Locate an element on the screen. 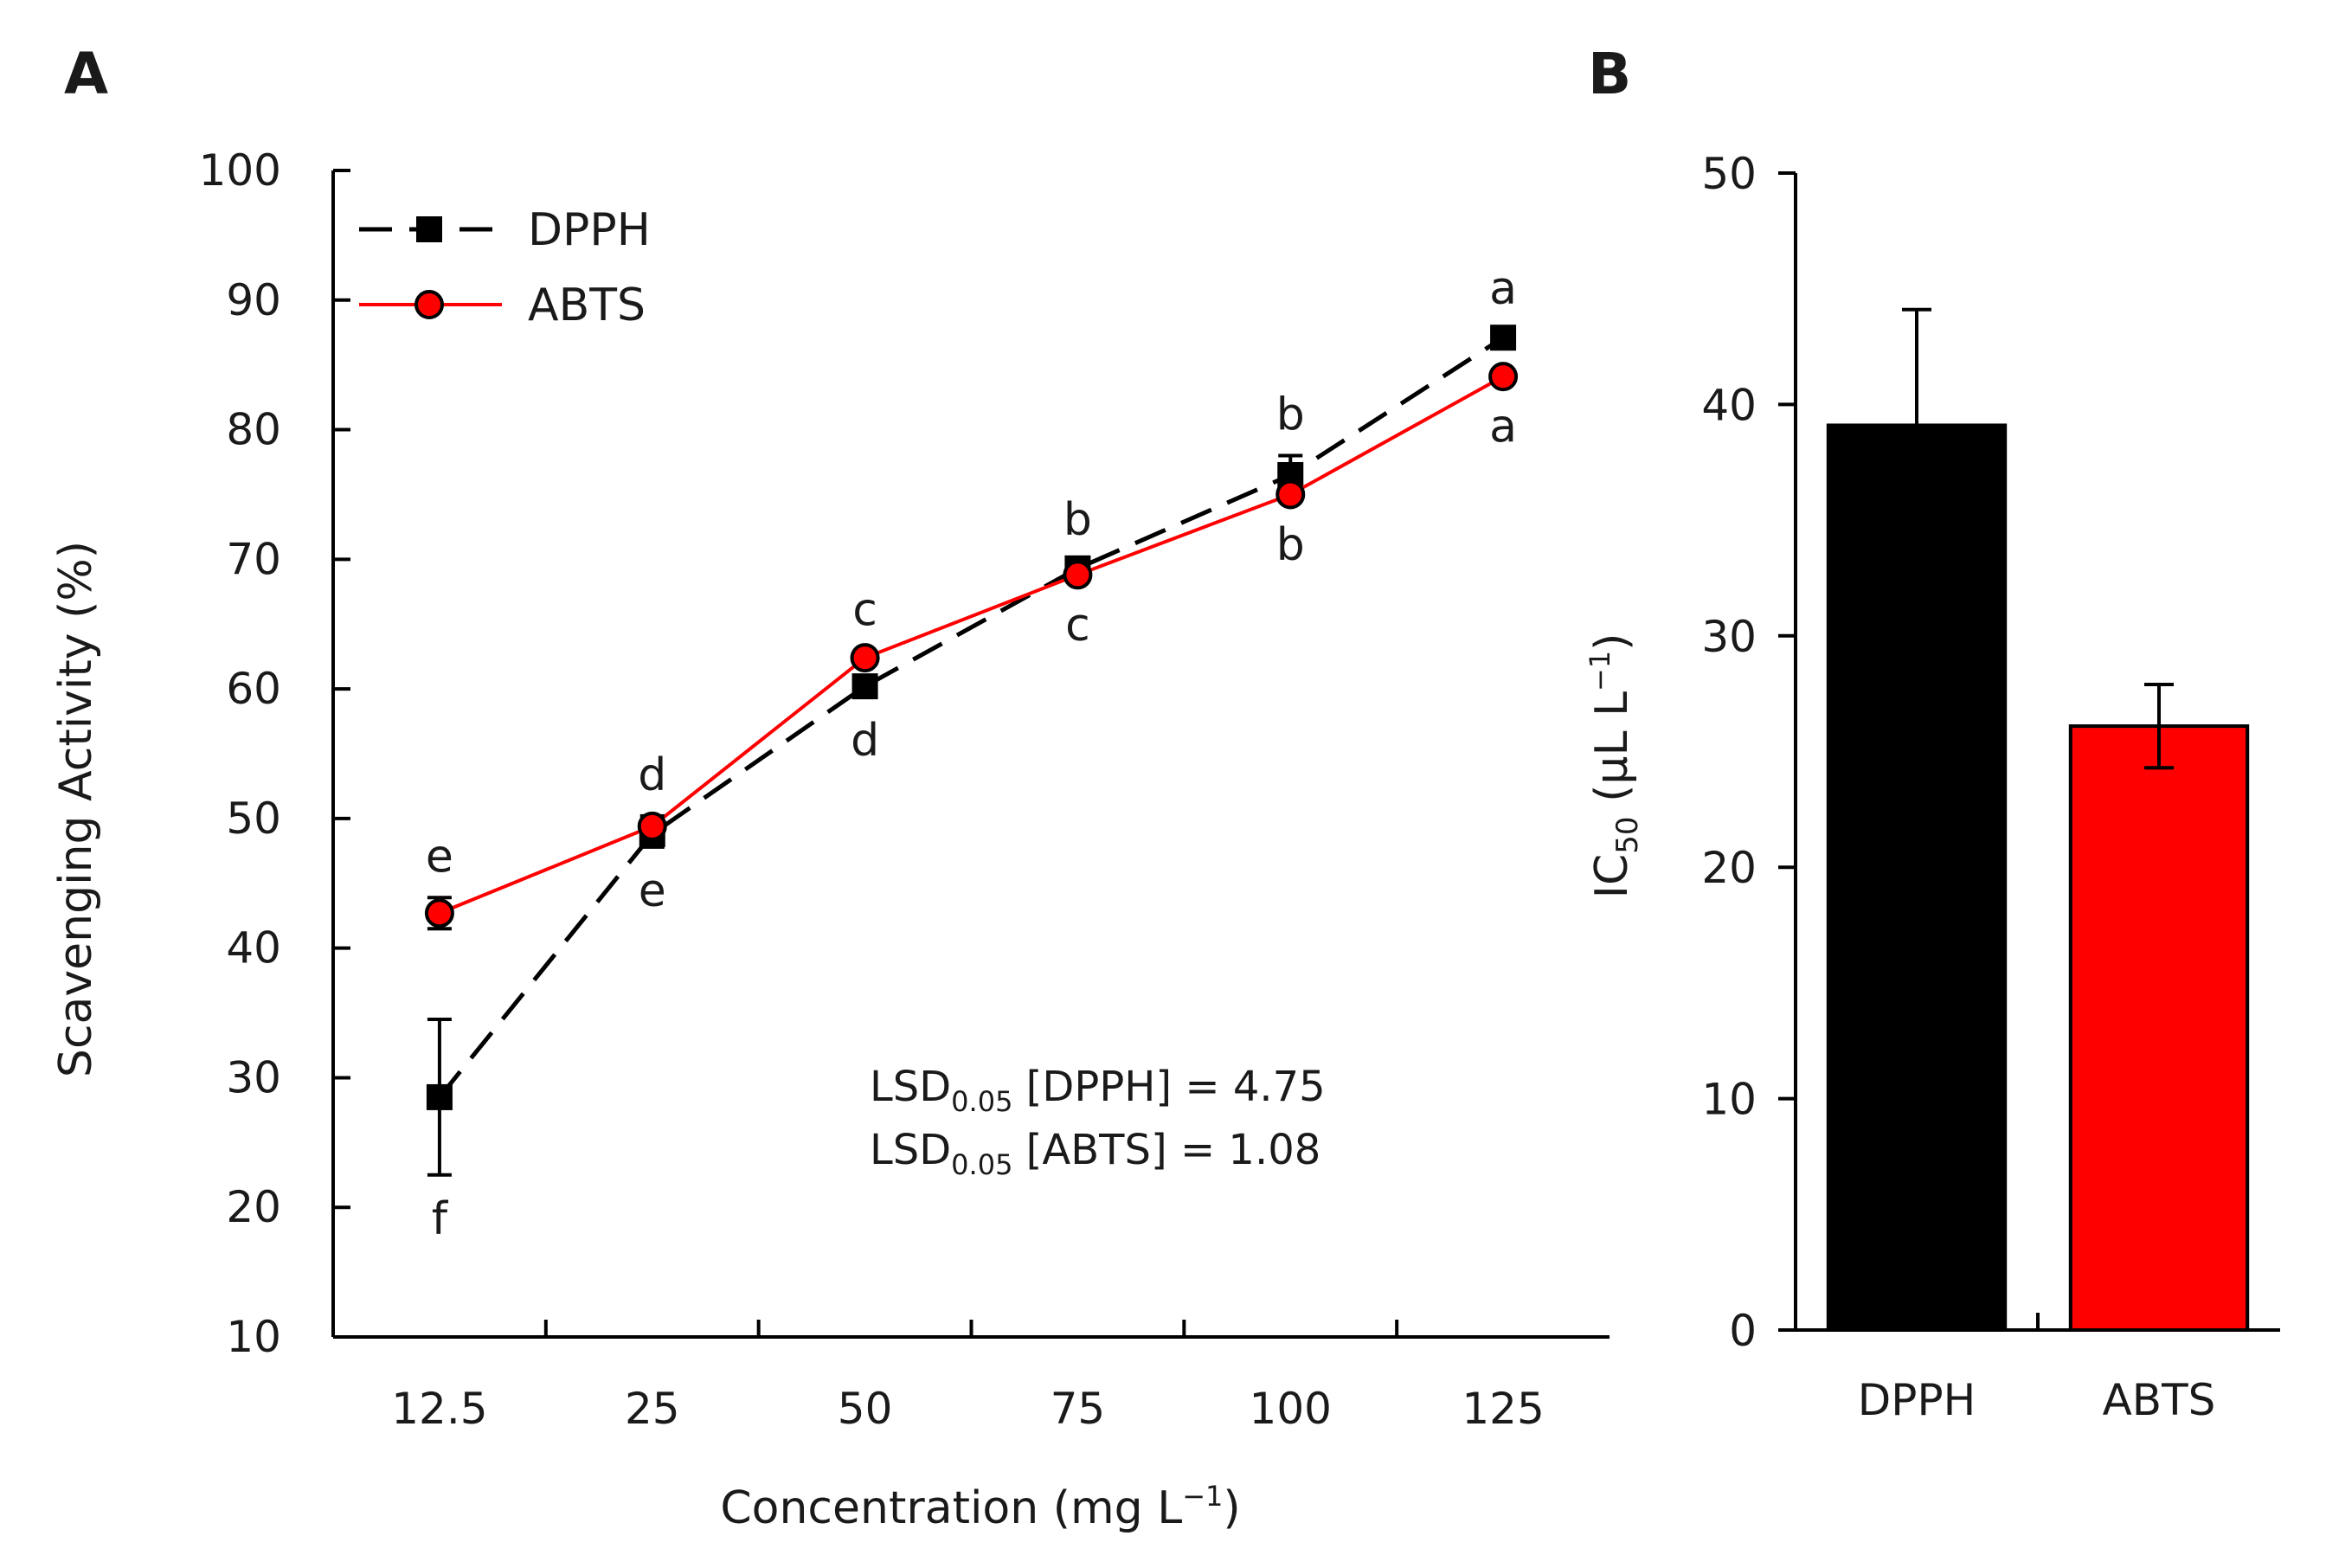  bar-group-dpph is located at coordinates (1917, 820).